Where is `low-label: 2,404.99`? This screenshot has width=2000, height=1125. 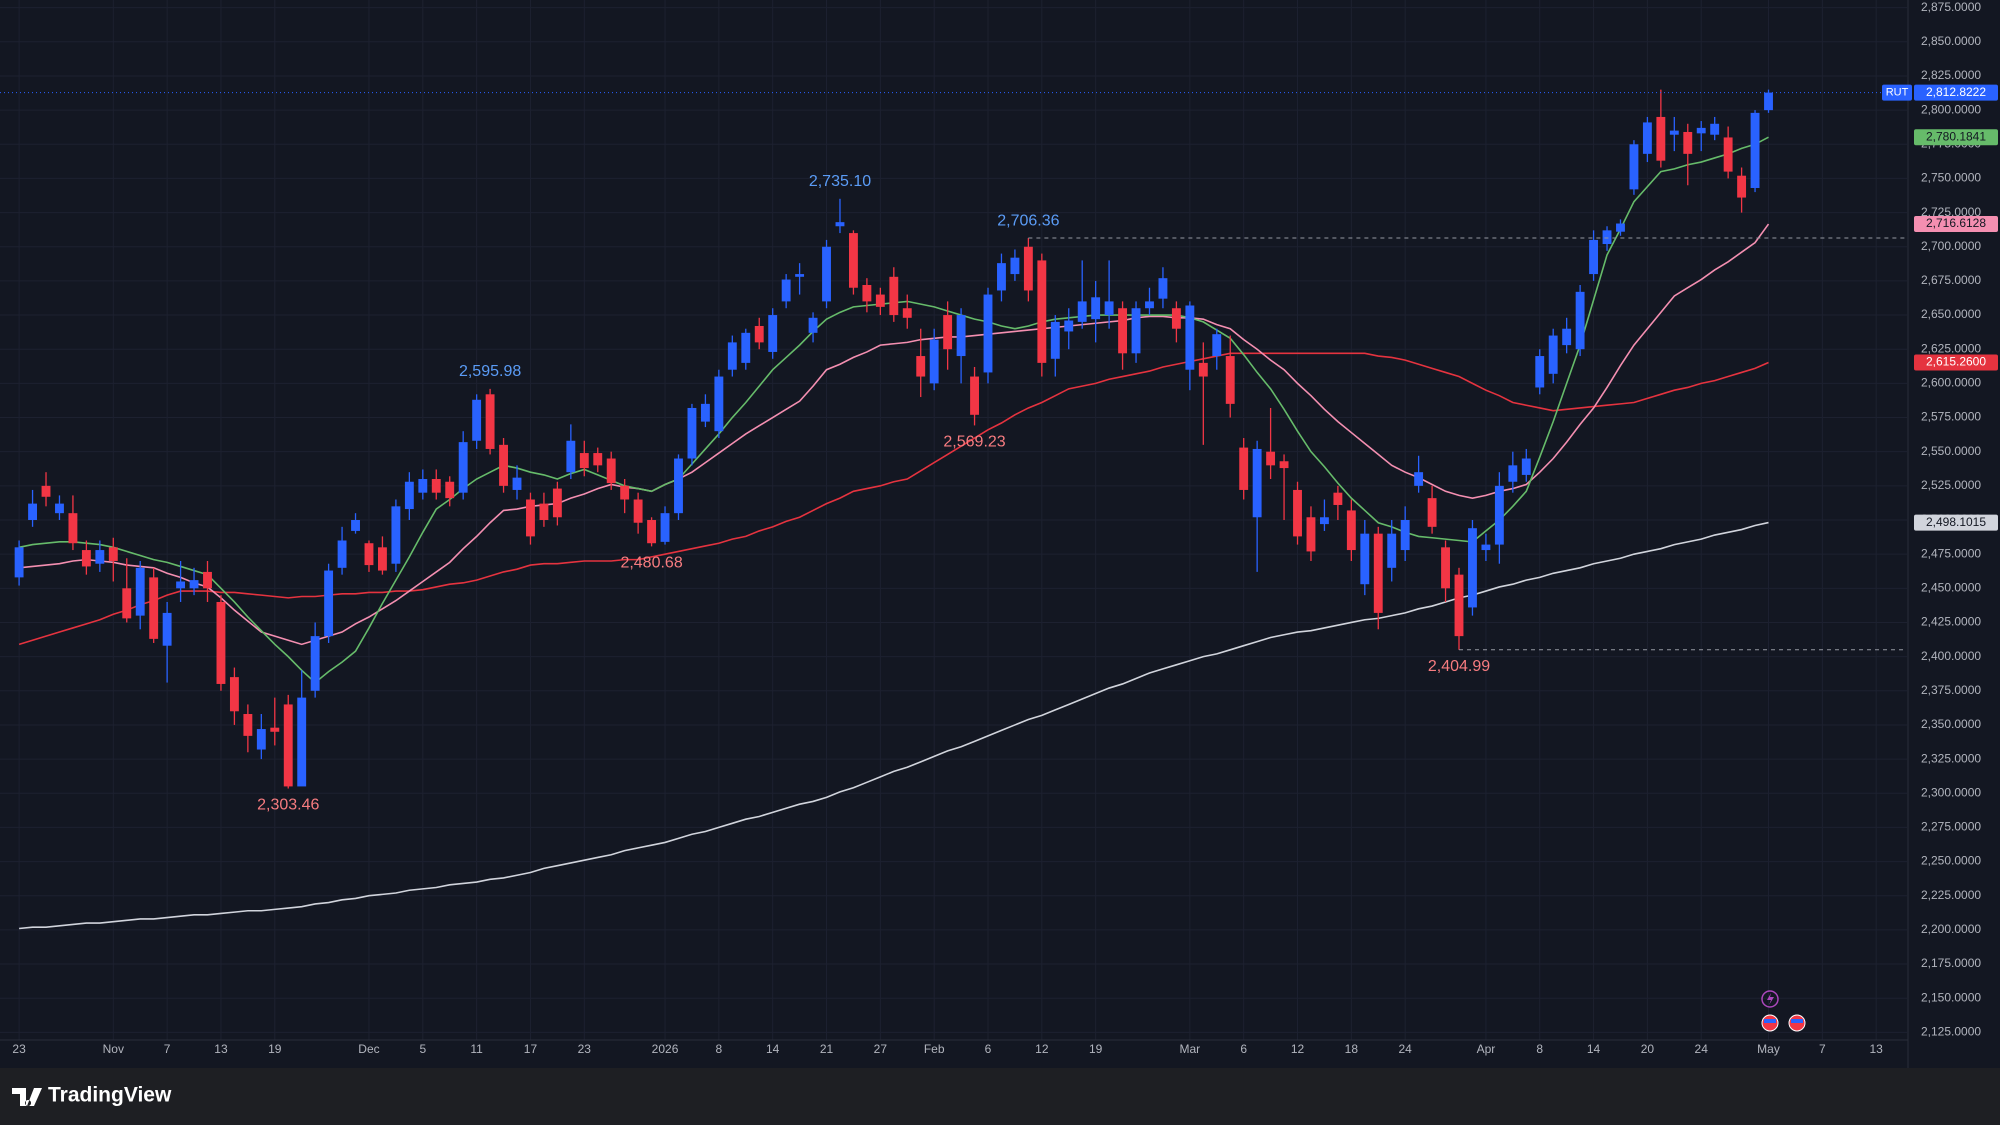
low-label: 2,404.99 is located at coordinates (1459, 666).